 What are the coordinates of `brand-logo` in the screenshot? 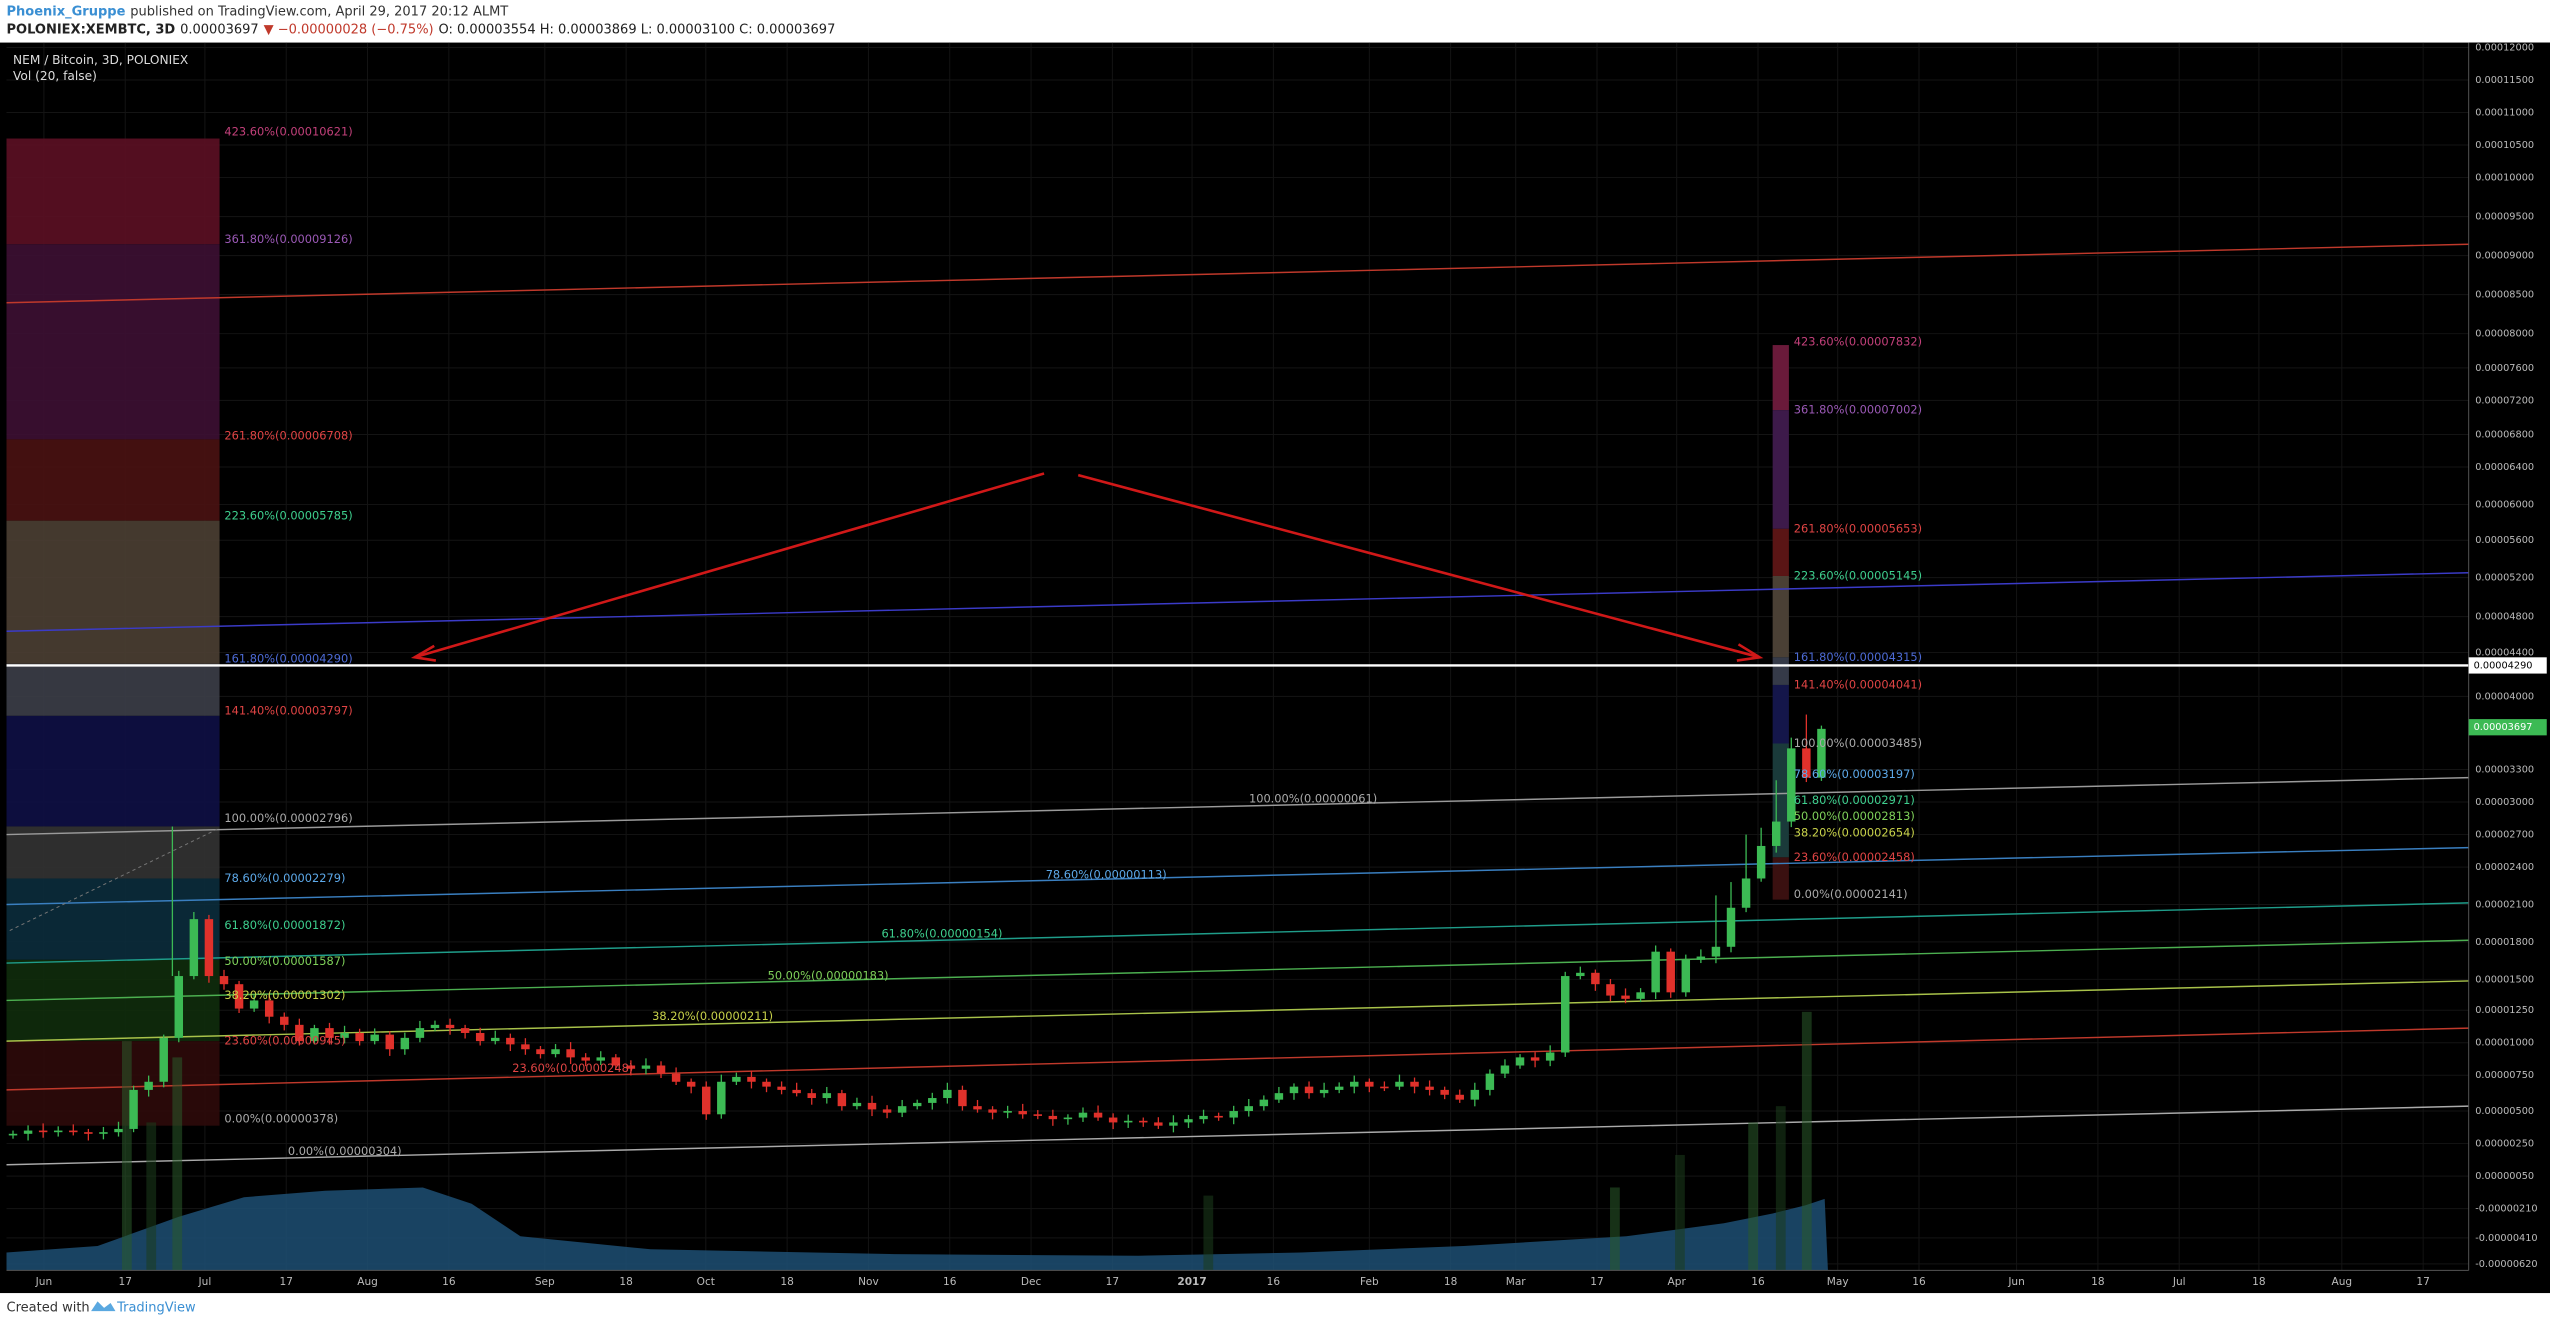 It's located at (103, 1306).